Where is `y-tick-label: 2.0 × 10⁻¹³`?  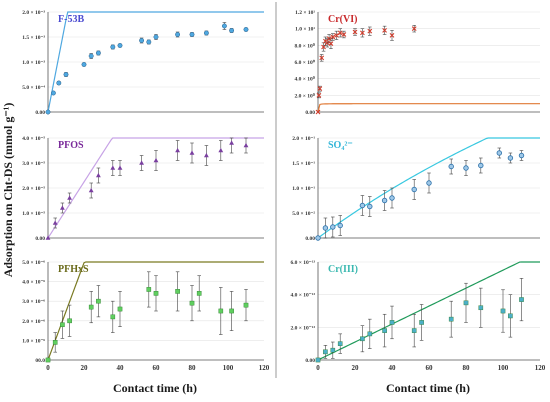 y-tick-label: 2.0 × 10⁻¹³ is located at coordinates (303, 328).